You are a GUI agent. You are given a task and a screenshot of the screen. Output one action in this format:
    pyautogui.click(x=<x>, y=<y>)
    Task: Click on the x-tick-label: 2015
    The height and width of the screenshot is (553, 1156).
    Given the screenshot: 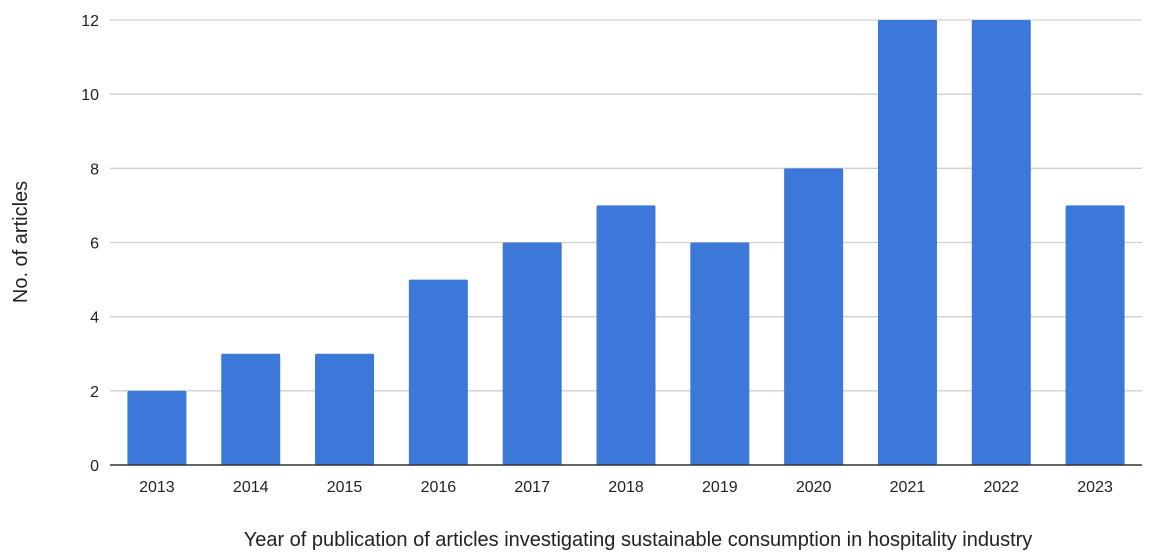 What is the action you would take?
    pyautogui.click(x=345, y=487)
    